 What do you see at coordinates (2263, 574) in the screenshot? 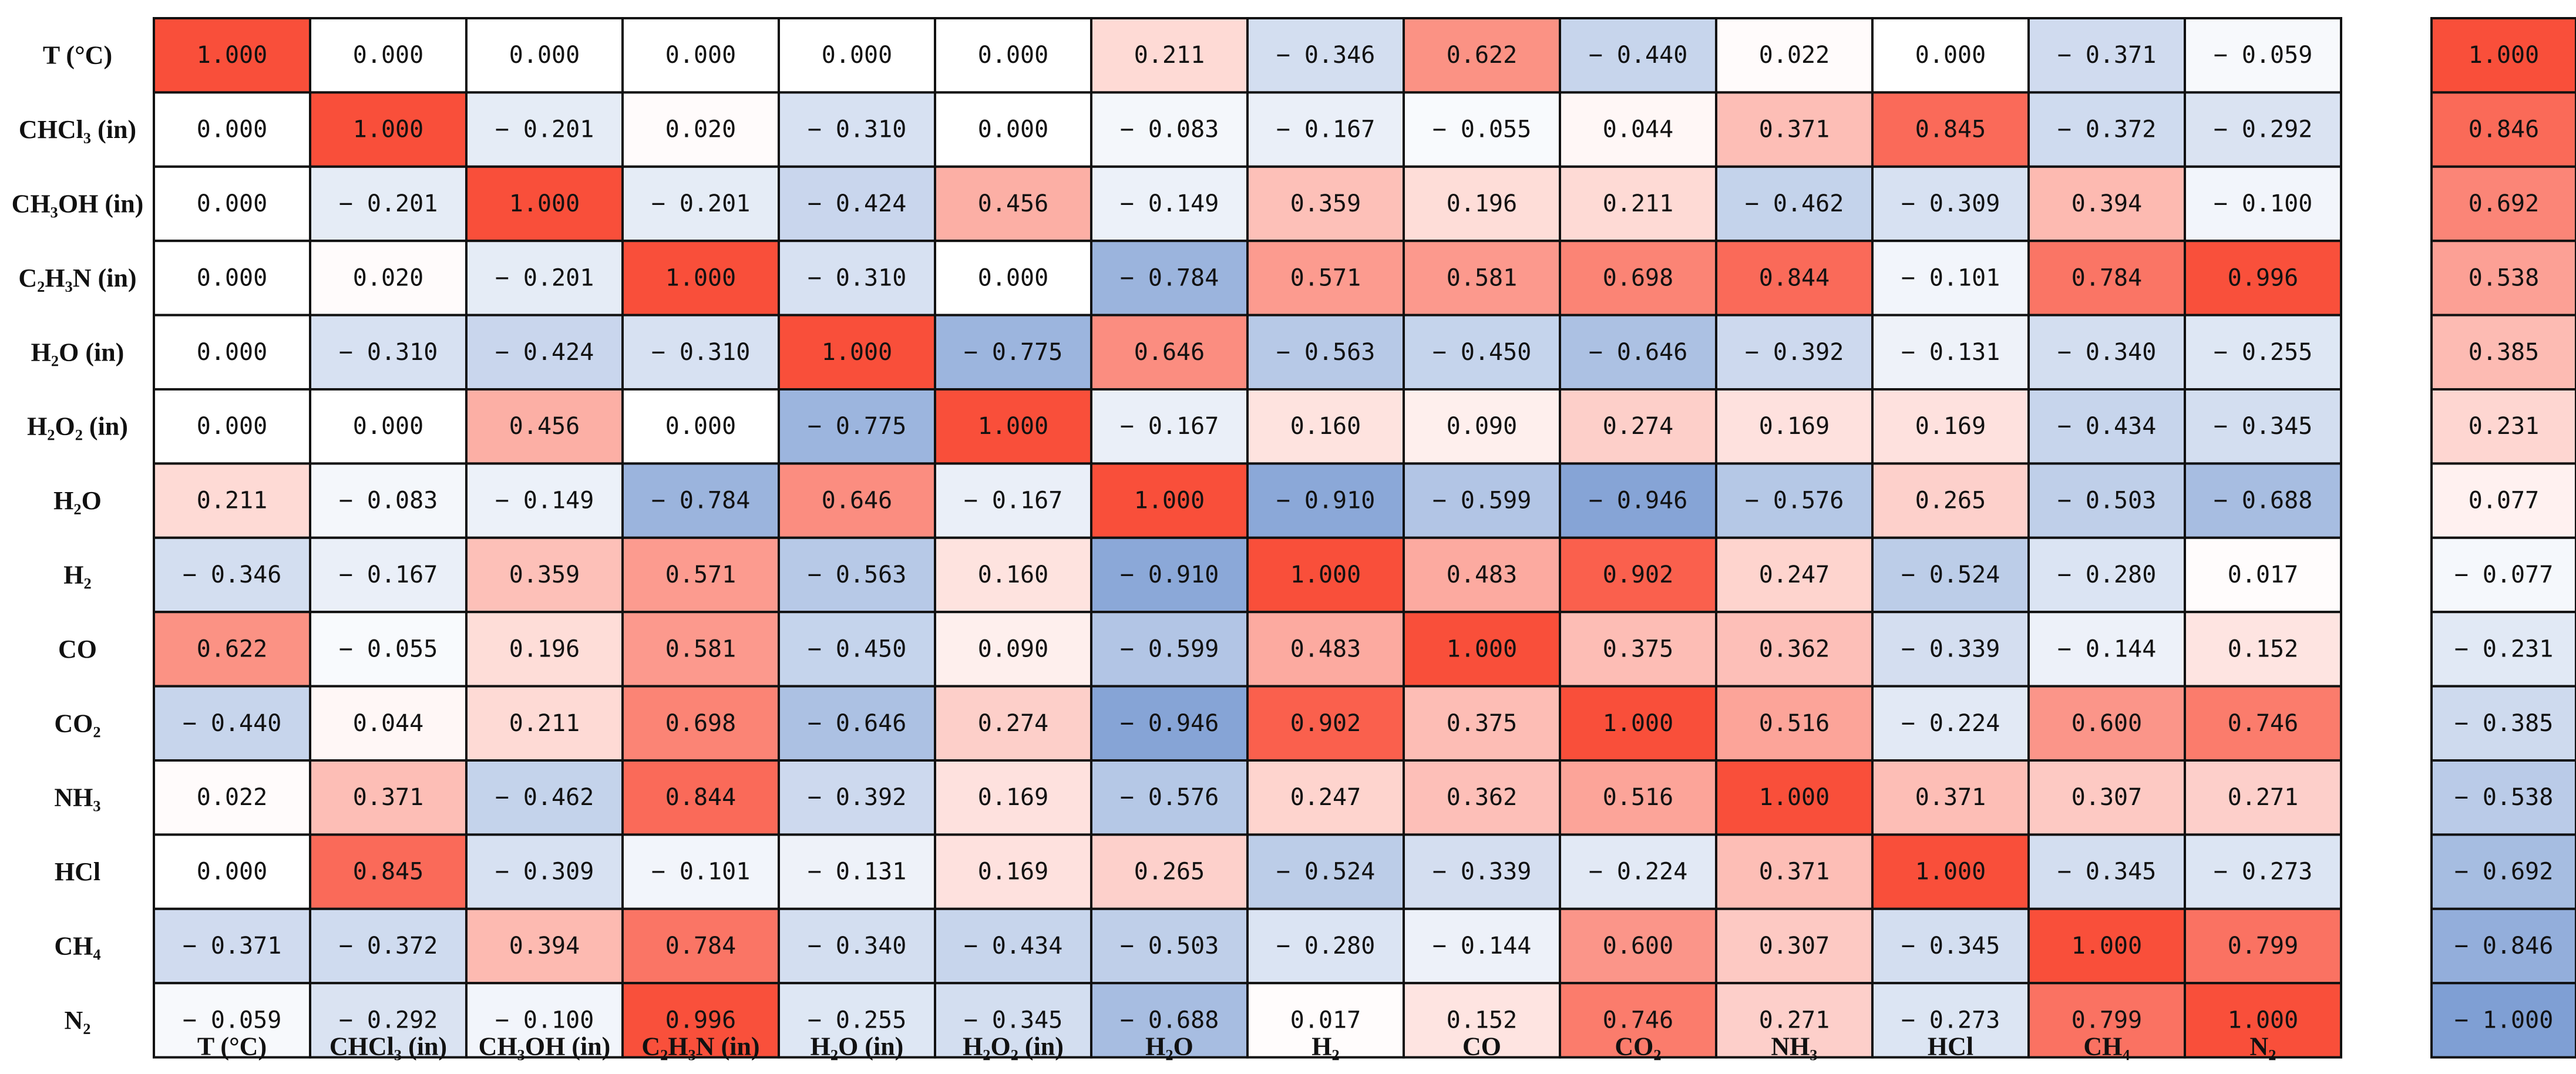
I see `cell-value: 0.017` at bounding box center [2263, 574].